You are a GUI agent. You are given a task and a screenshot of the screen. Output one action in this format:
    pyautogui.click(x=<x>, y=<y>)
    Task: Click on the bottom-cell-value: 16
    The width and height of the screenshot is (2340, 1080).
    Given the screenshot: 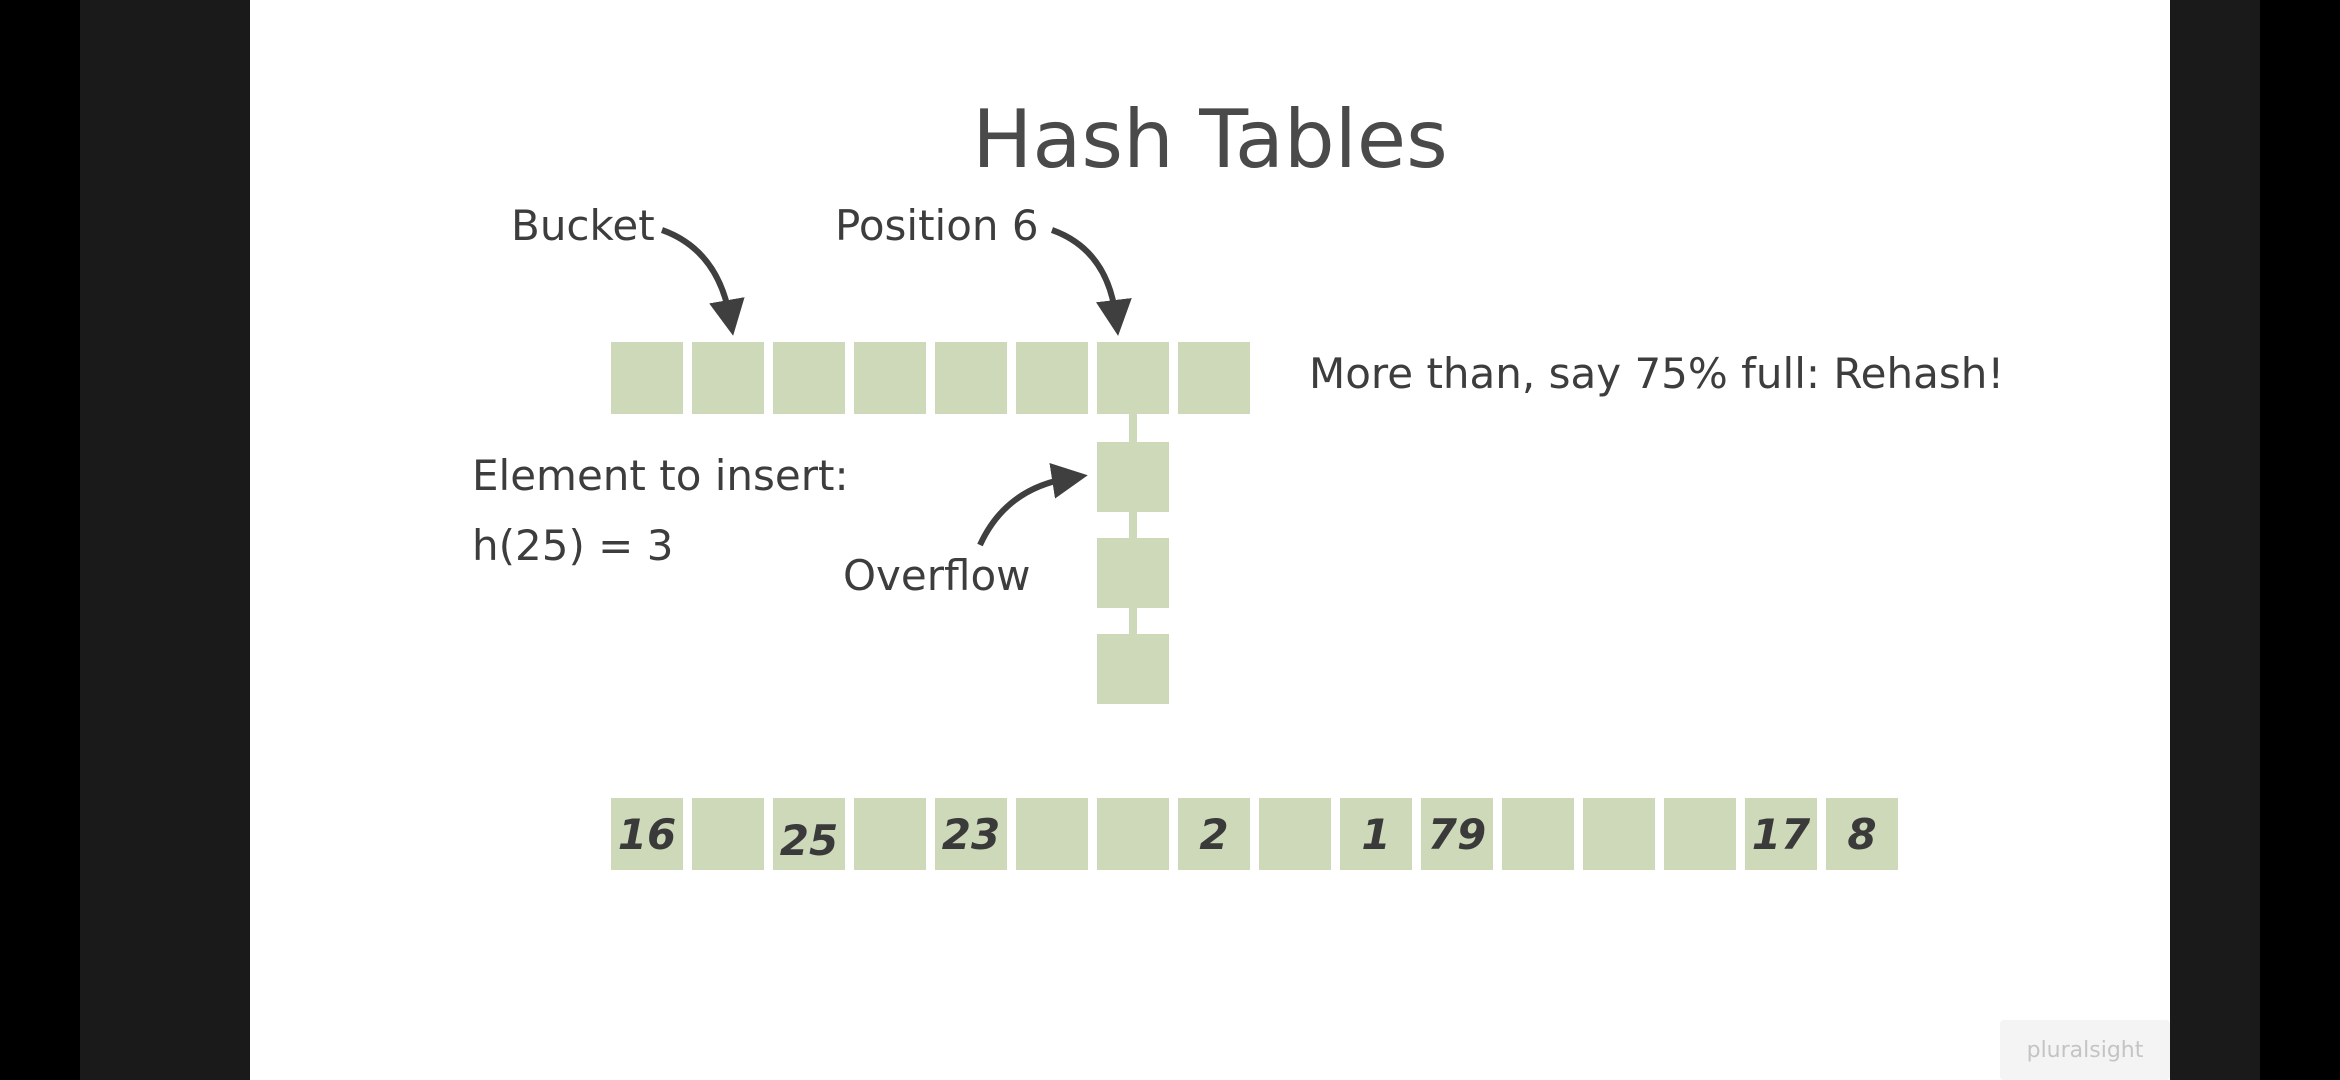 What is the action you would take?
    pyautogui.click(x=647, y=834)
    